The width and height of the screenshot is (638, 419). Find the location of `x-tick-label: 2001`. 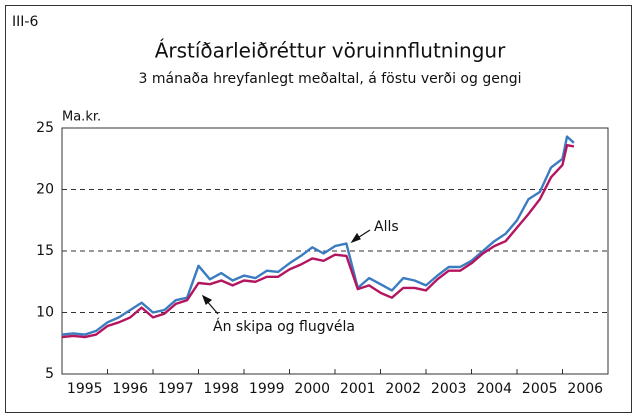

x-tick-label: 2001 is located at coordinates (358, 389).